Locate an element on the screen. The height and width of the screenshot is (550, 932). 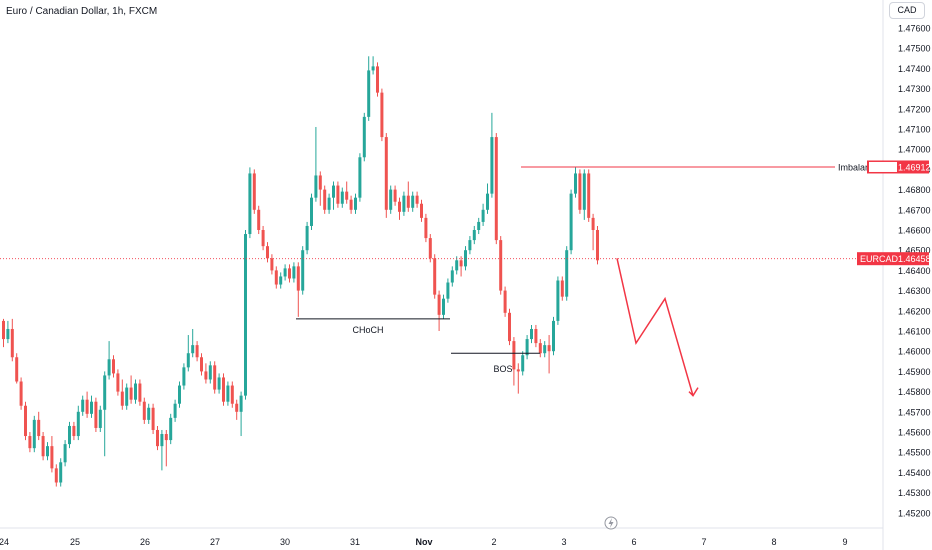
price-tick-label: 1.47100 is located at coordinates (914, 130).